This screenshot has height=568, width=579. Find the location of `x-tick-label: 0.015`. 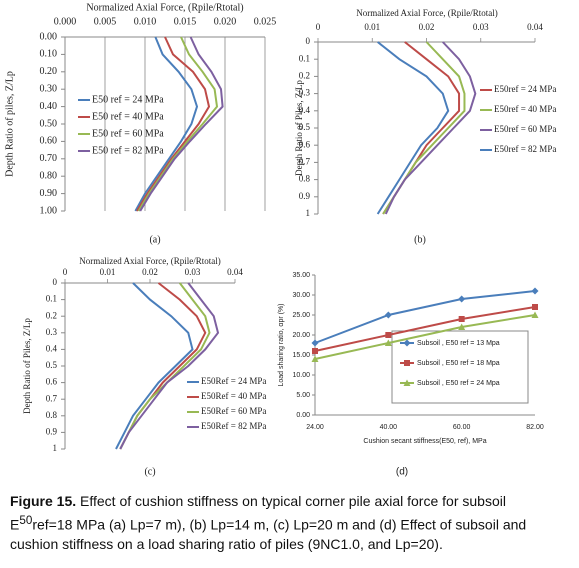

x-tick-label: 0.015 is located at coordinates (185, 21).